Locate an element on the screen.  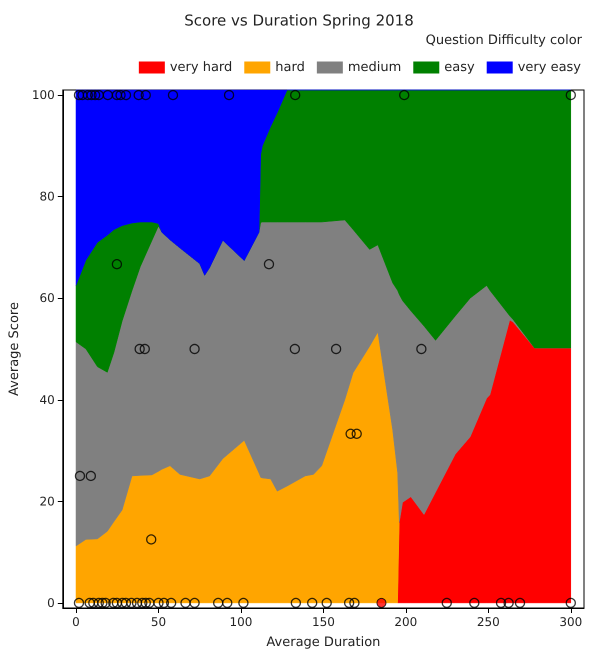
x-tick-label: 150 is located at coordinates (323, 622).